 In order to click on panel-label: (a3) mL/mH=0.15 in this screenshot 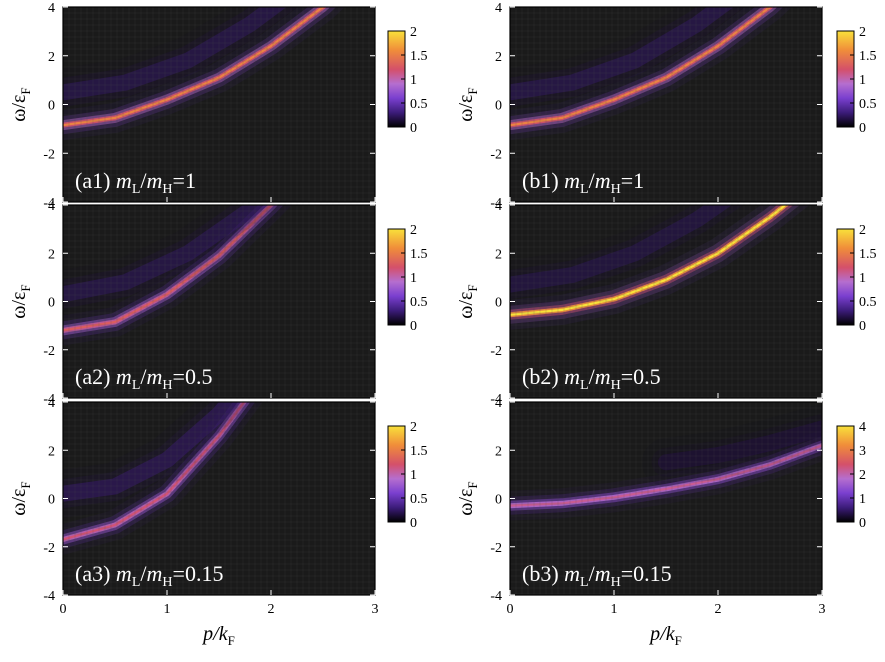, I will do `click(149, 575)`.